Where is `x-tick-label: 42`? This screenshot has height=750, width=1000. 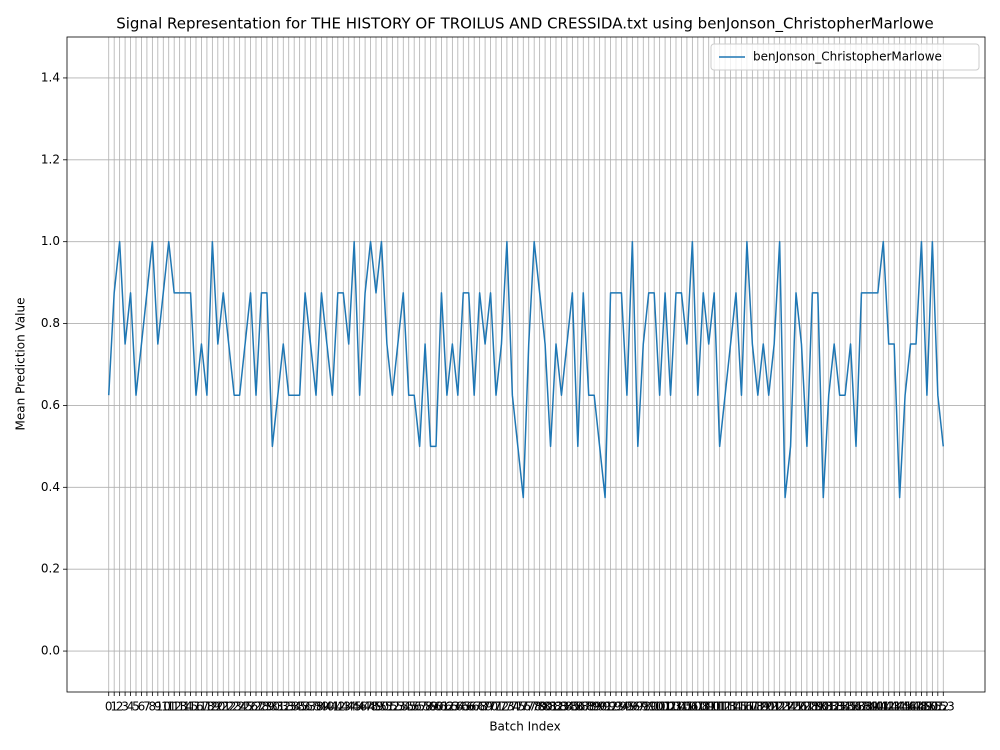 x-tick-label: 42 is located at coordinates (337, 707).